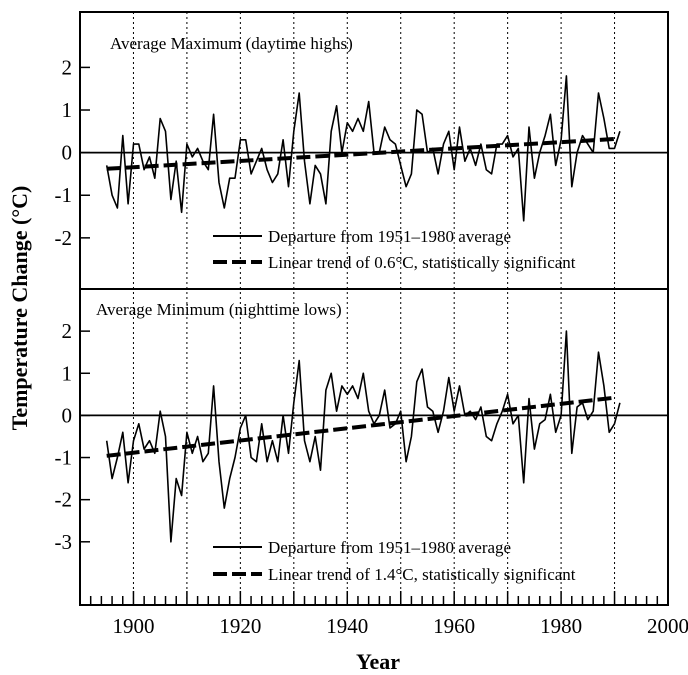 This screenshot has width=688, height=675. Describe the element at coordinates (240, 626) in the screenshot. I see `xtick-label: 1920` at that location.